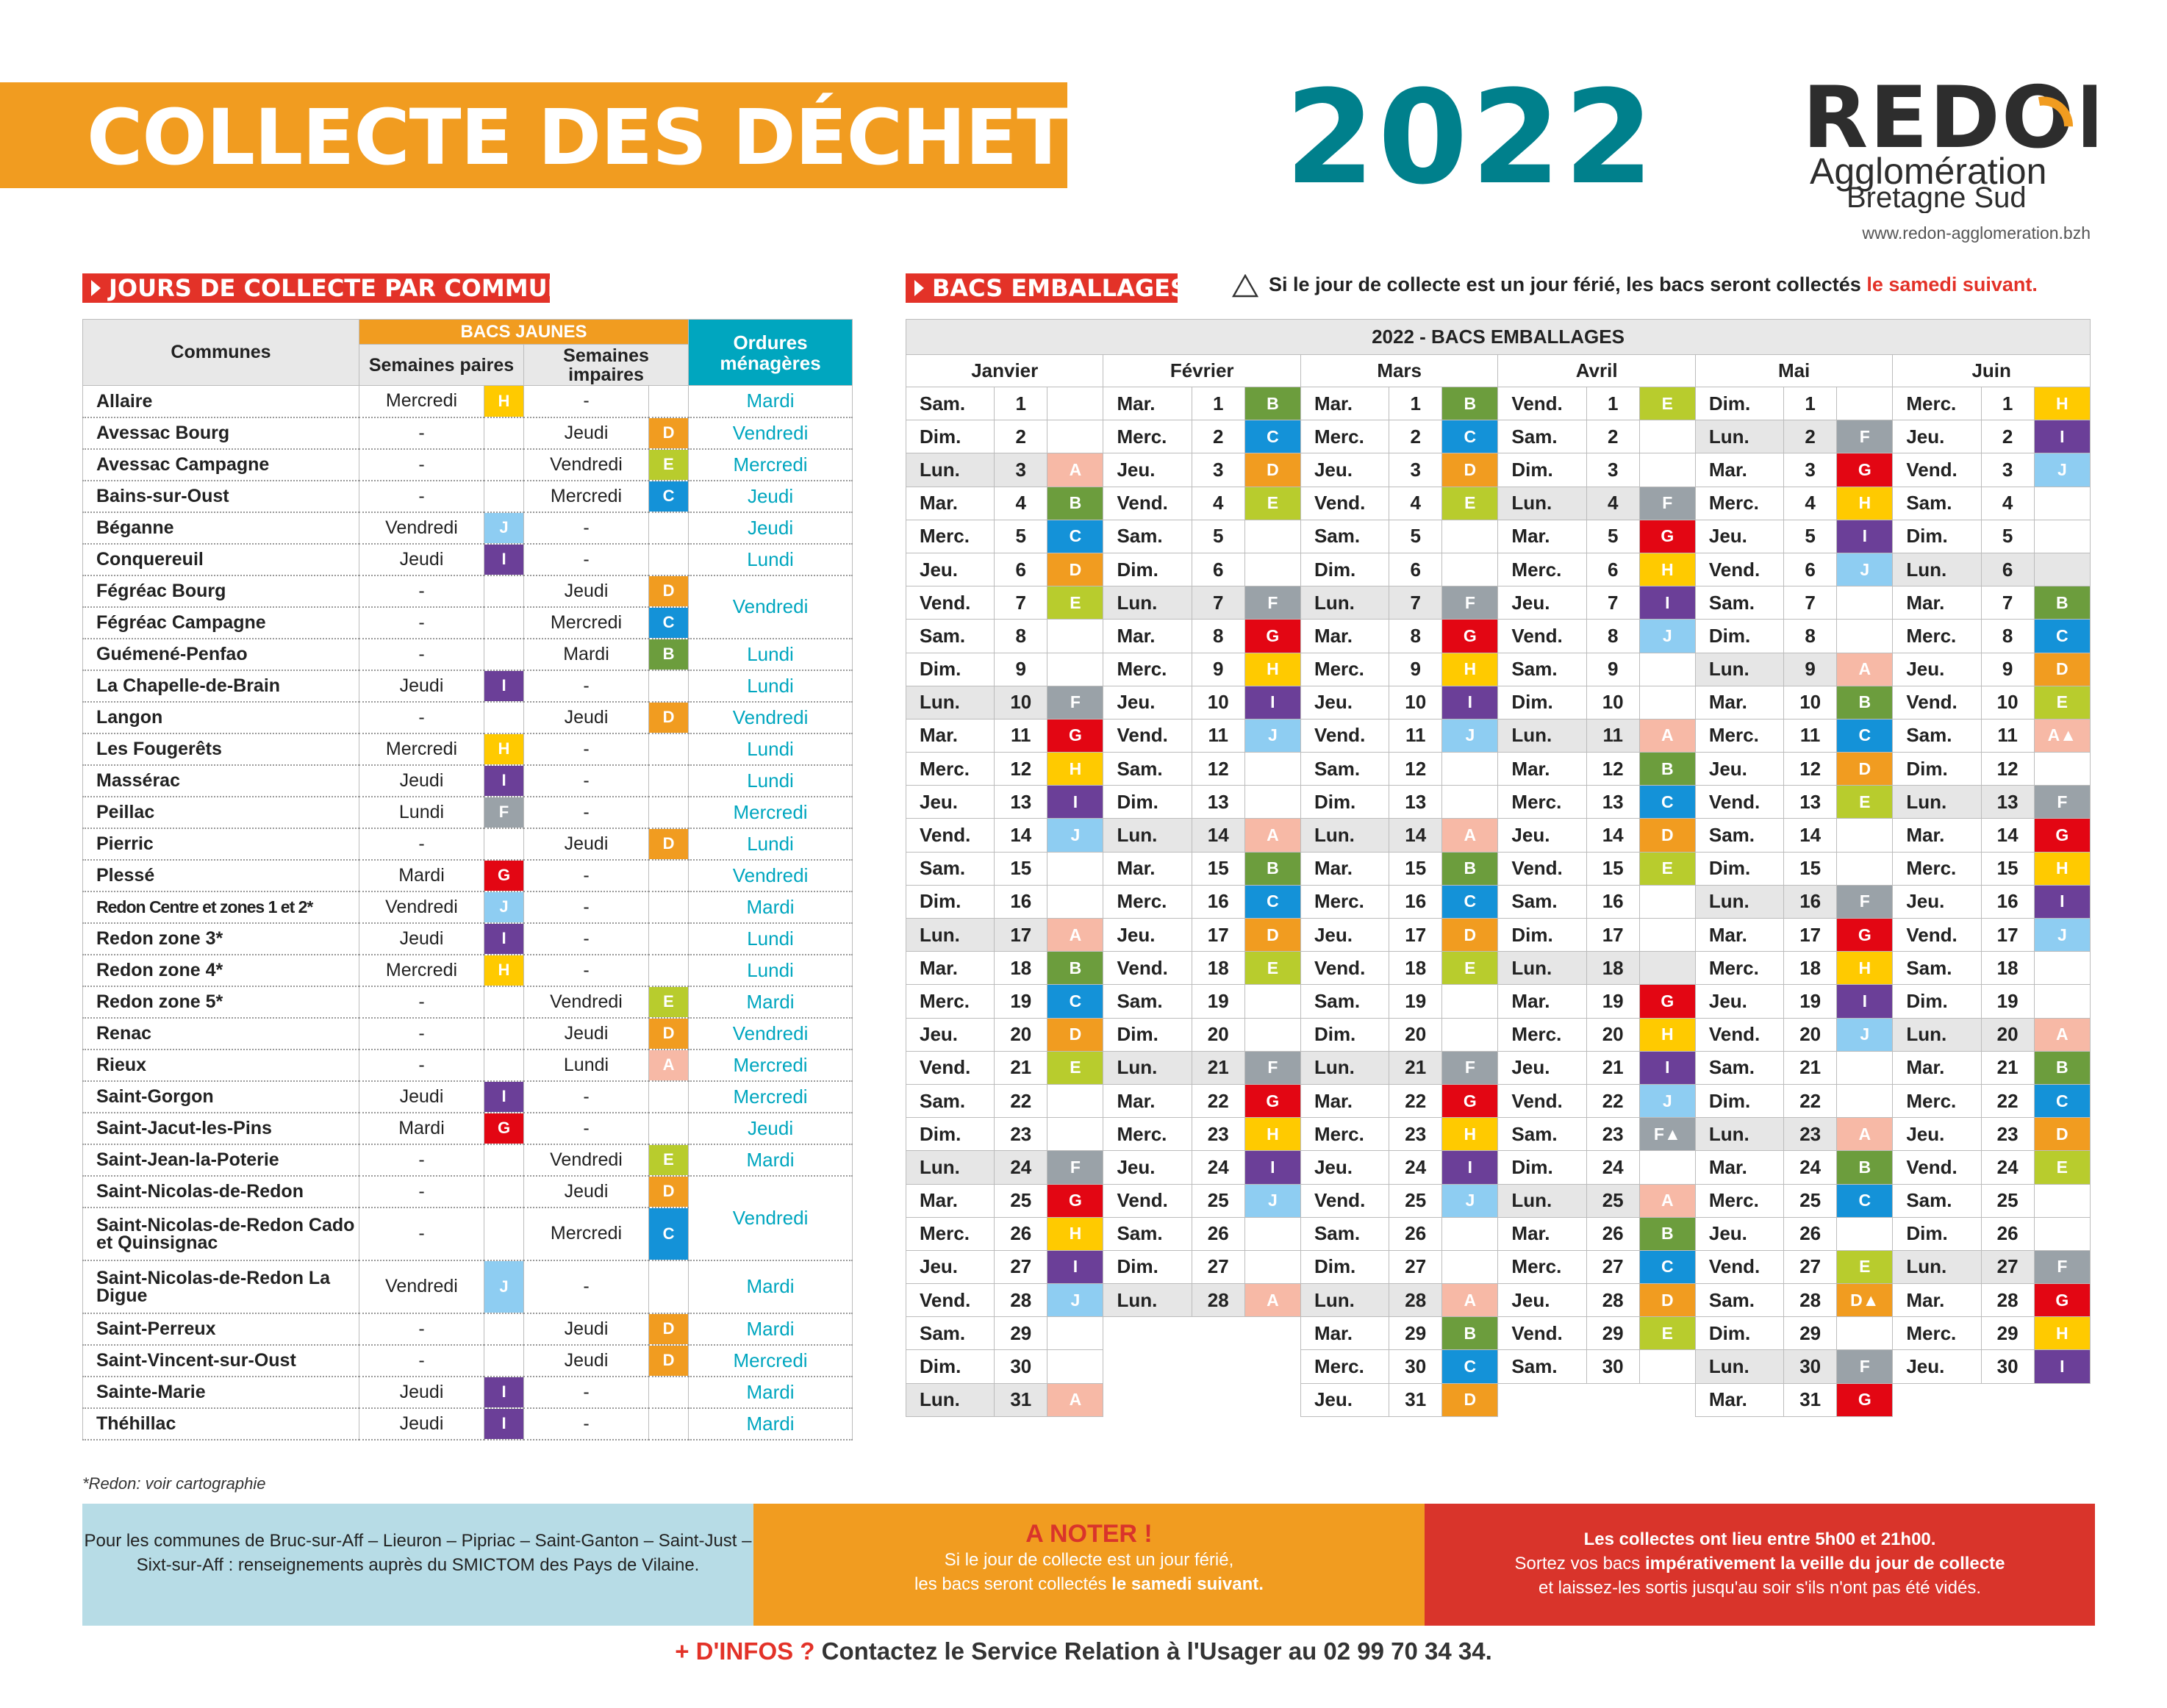 Image resolution: width=2167 pixels, height=1708 pixels. I want to click on day-number: 18, so click(1416, 968).